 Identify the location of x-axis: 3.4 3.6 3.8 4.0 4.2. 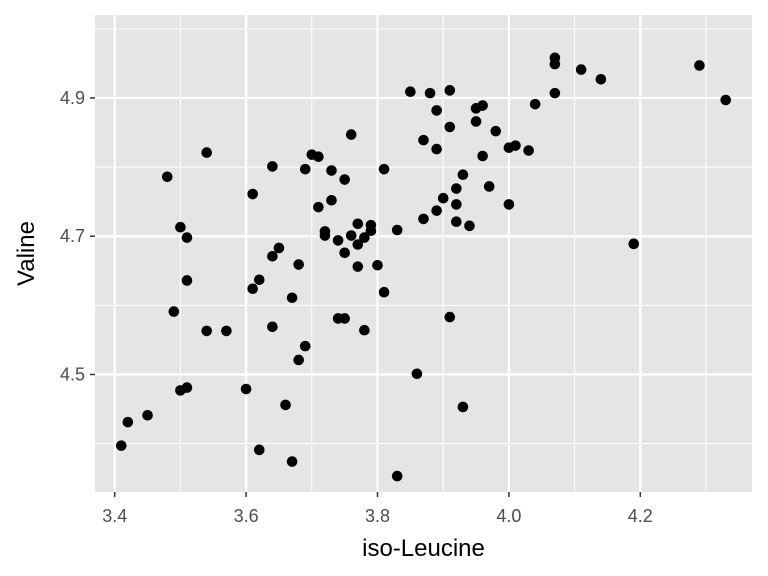
(377, 509).